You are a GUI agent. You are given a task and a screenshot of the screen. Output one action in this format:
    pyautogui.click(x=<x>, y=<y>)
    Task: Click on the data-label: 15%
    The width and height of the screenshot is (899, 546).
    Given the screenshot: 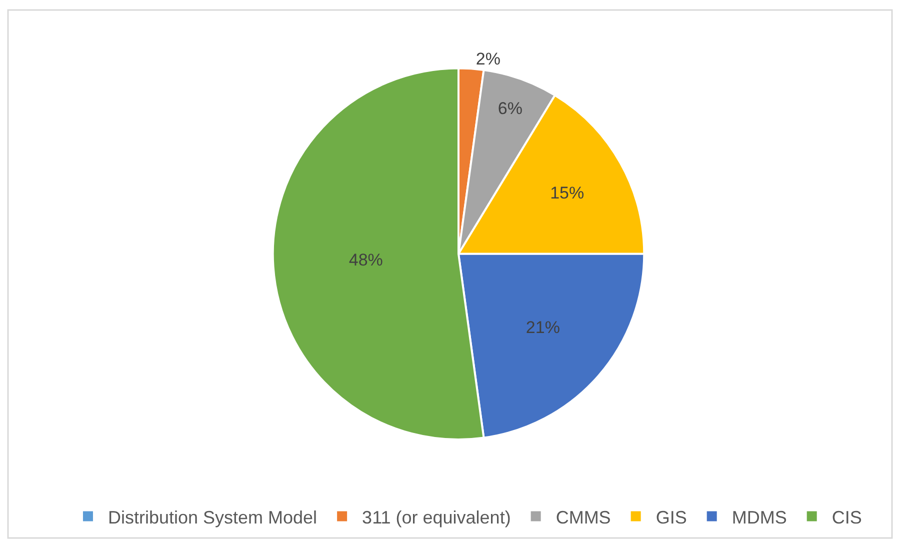 What is the action you would take?
    pyautogui.click(x=567, y=192)
    